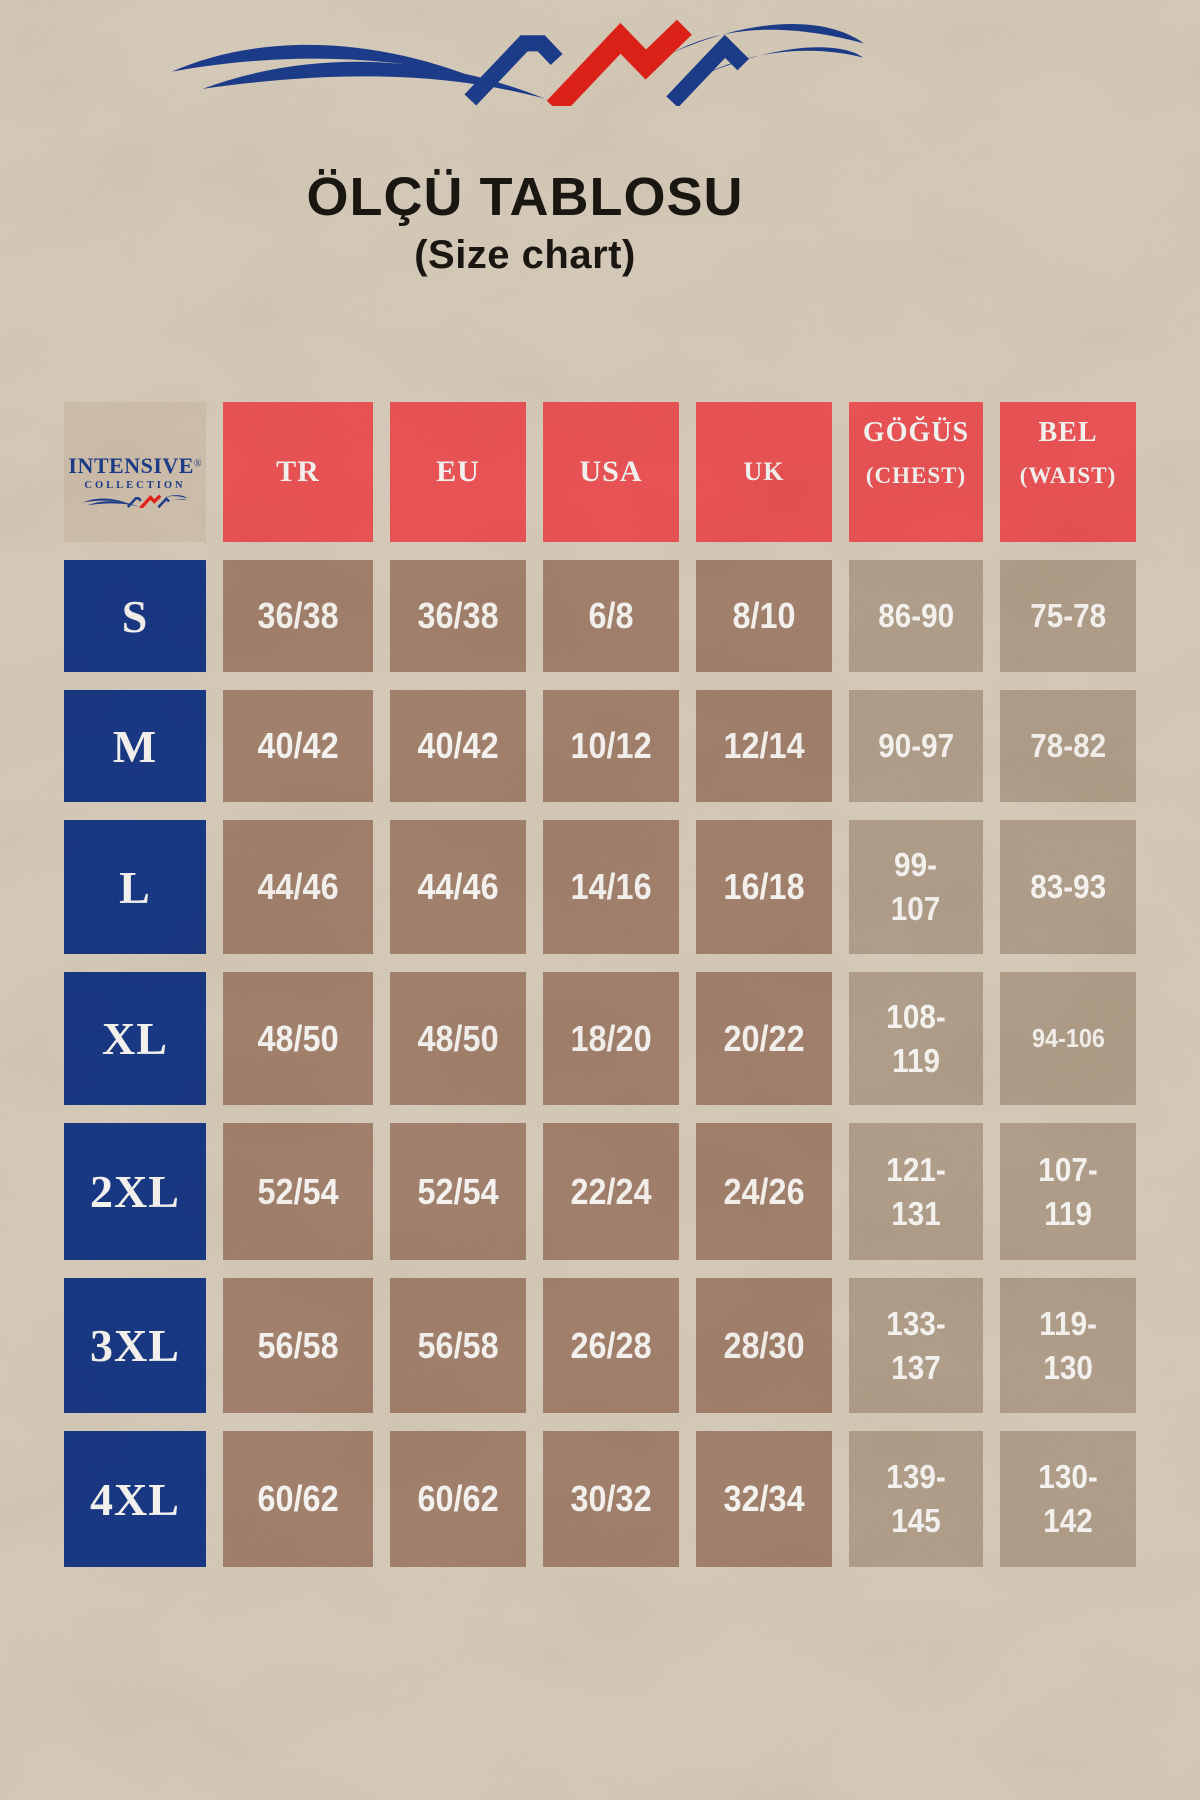  I want to click on title-block: ÖLÇÜ TABLOSU (Size chart), so click(525, 222).